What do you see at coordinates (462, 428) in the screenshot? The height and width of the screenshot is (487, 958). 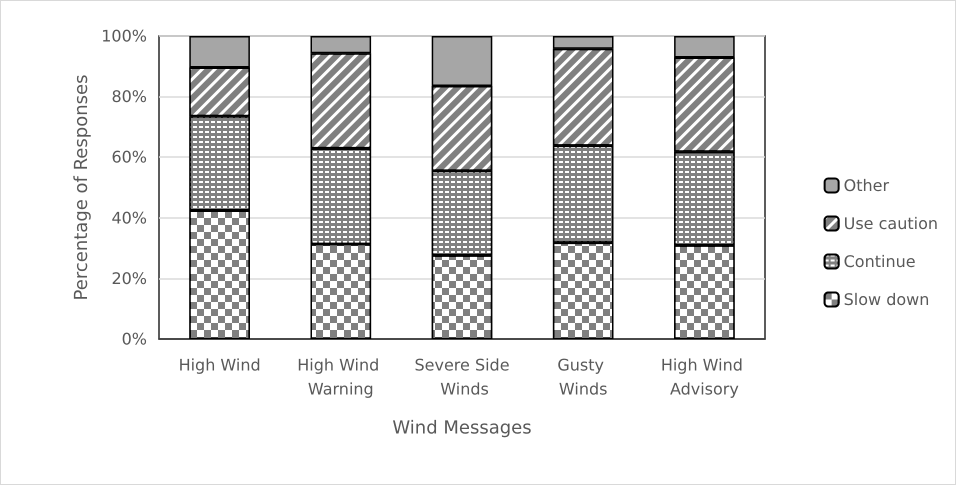 I see `x-axis-title: Wind Messages` at bounding box center [462, 428].